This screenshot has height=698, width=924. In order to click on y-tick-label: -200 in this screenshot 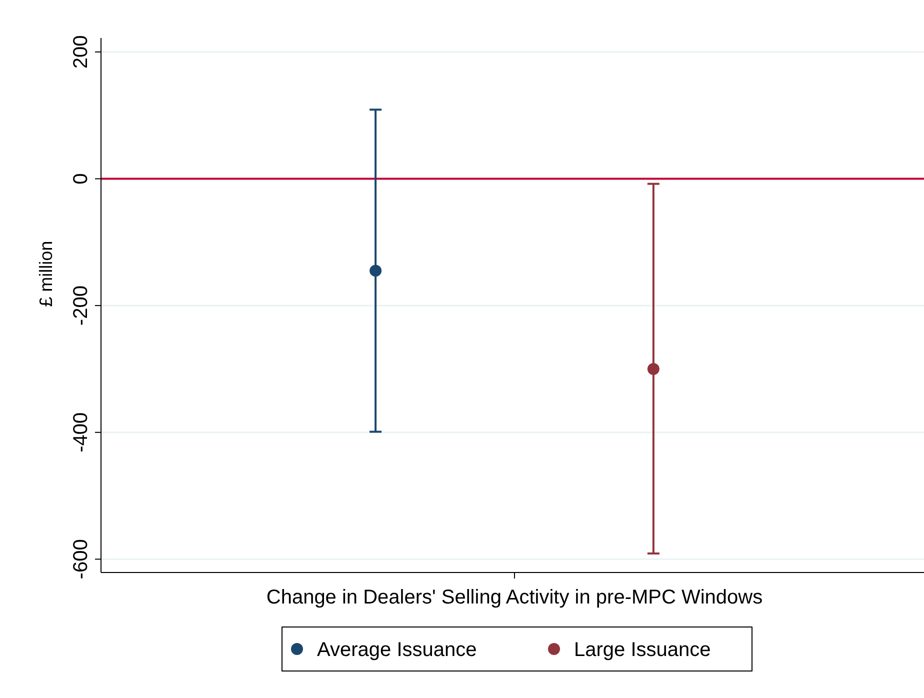, I will do `click(81, 306)`.